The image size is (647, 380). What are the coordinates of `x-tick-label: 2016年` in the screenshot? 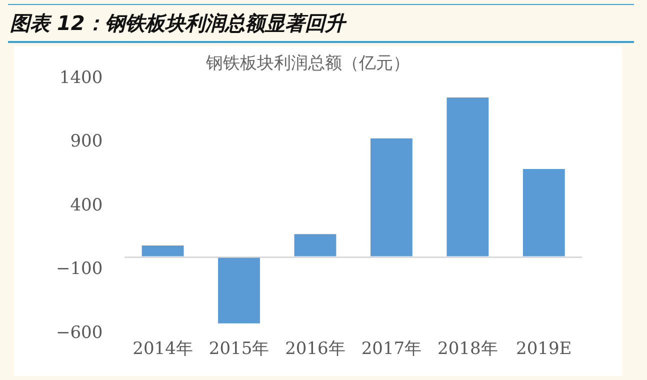 It's located at (315, 349).